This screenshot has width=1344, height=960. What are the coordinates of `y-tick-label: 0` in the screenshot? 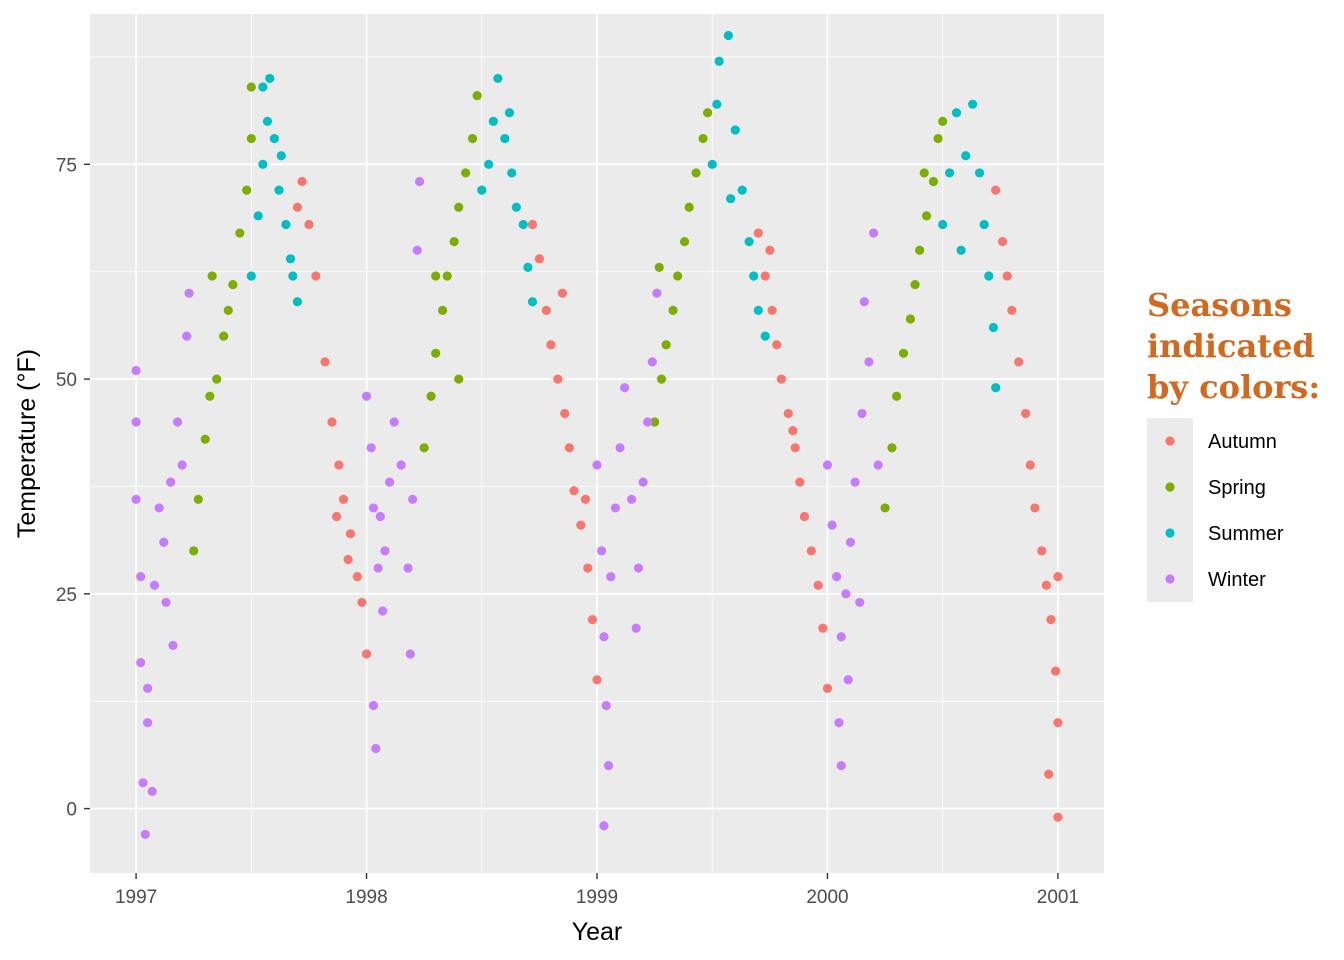 It's located at (71, 810).